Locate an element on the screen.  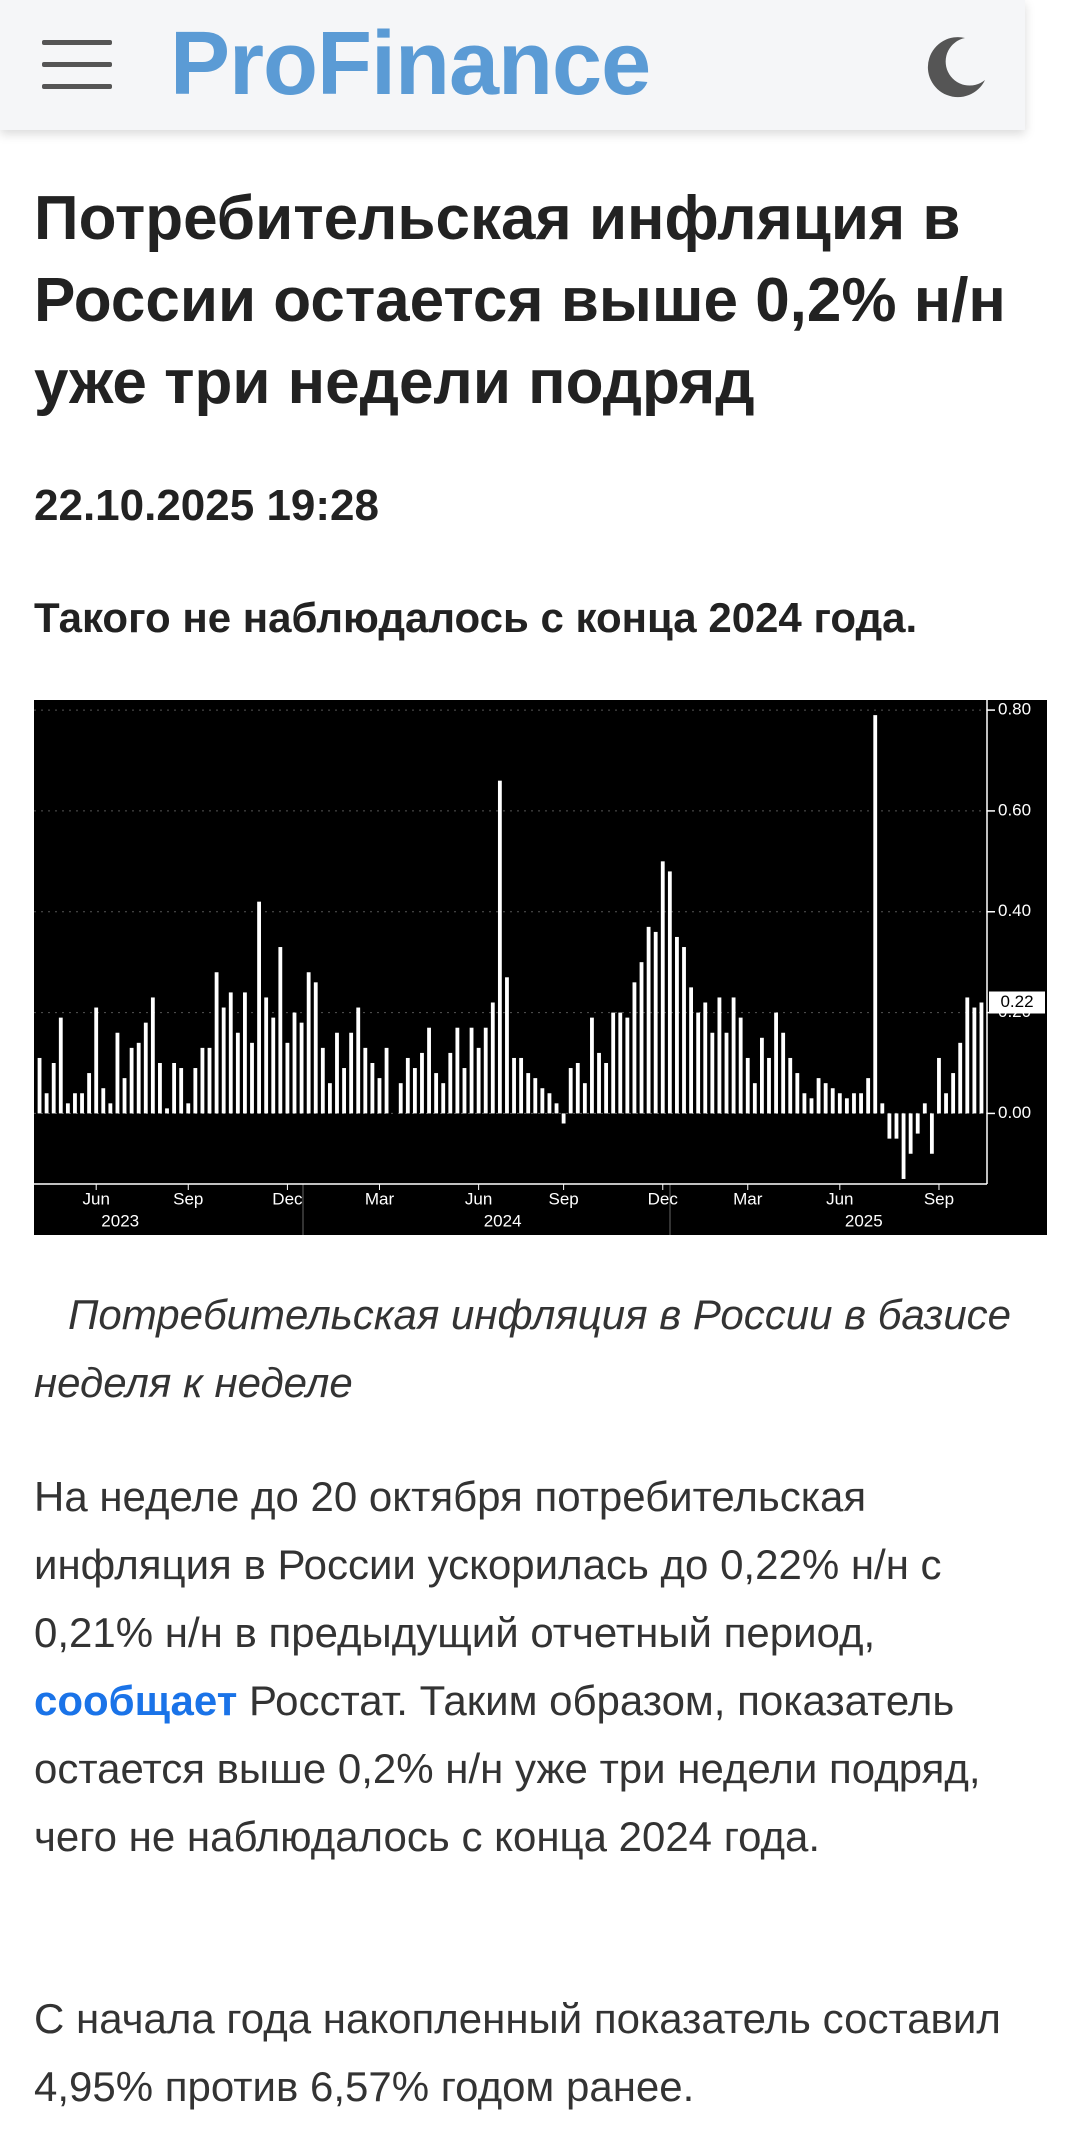
source-link: сообщает is located at coordinates (136, 1700).